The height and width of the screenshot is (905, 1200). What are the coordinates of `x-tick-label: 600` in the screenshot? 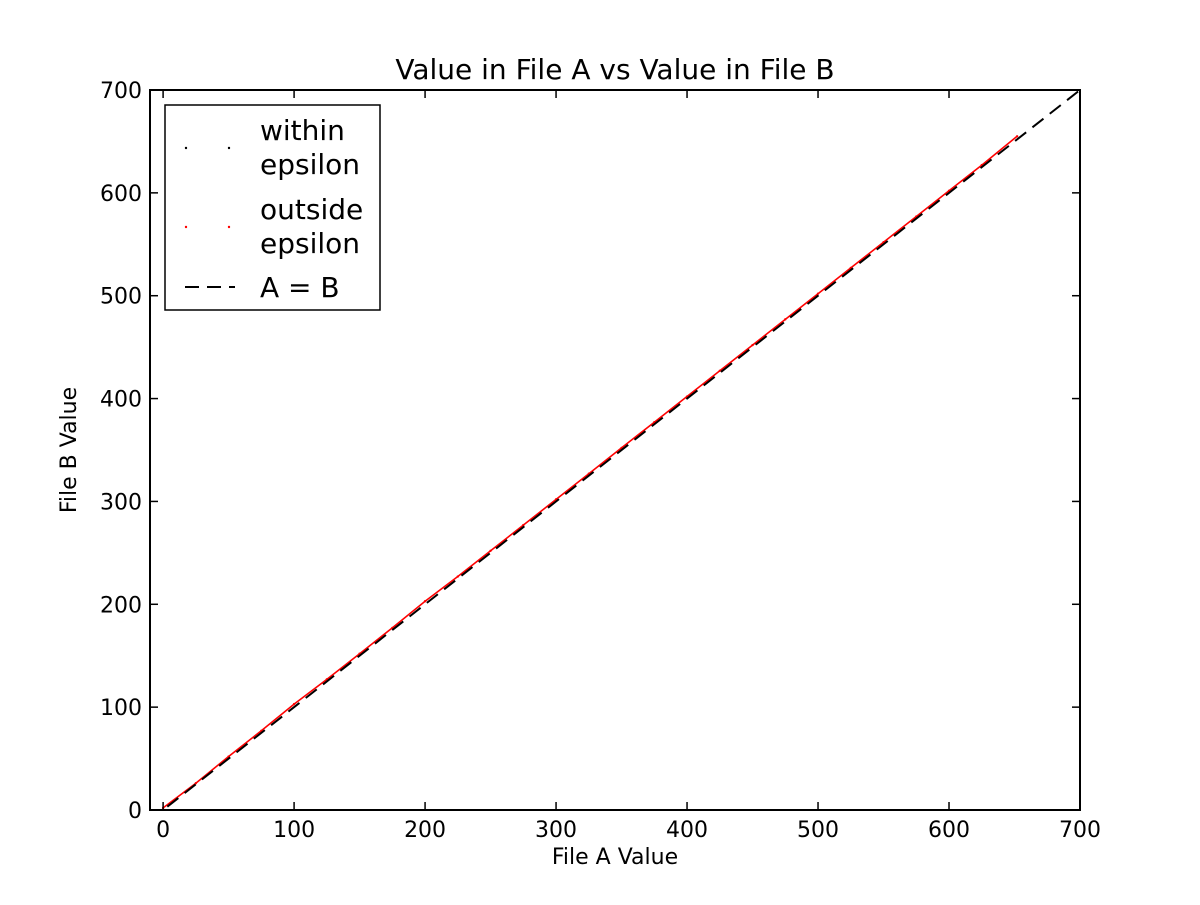 It's located at (949, 830).